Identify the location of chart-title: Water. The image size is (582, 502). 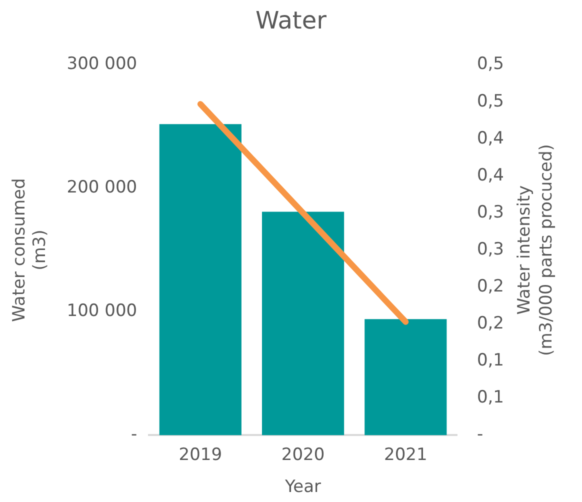
(291, 20).